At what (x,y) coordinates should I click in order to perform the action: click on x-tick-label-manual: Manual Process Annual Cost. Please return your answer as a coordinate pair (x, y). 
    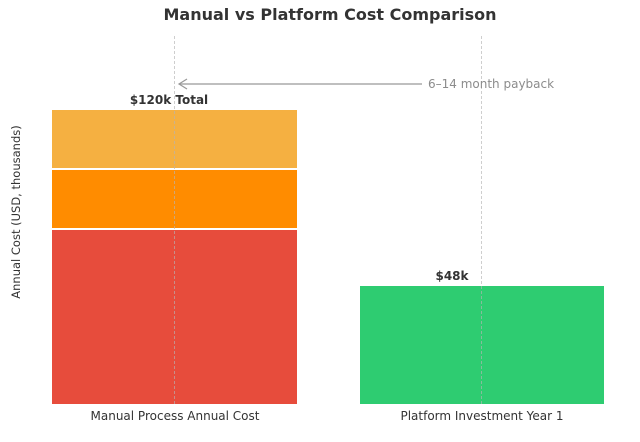
    Looking at the image, I should click on (175, 416).